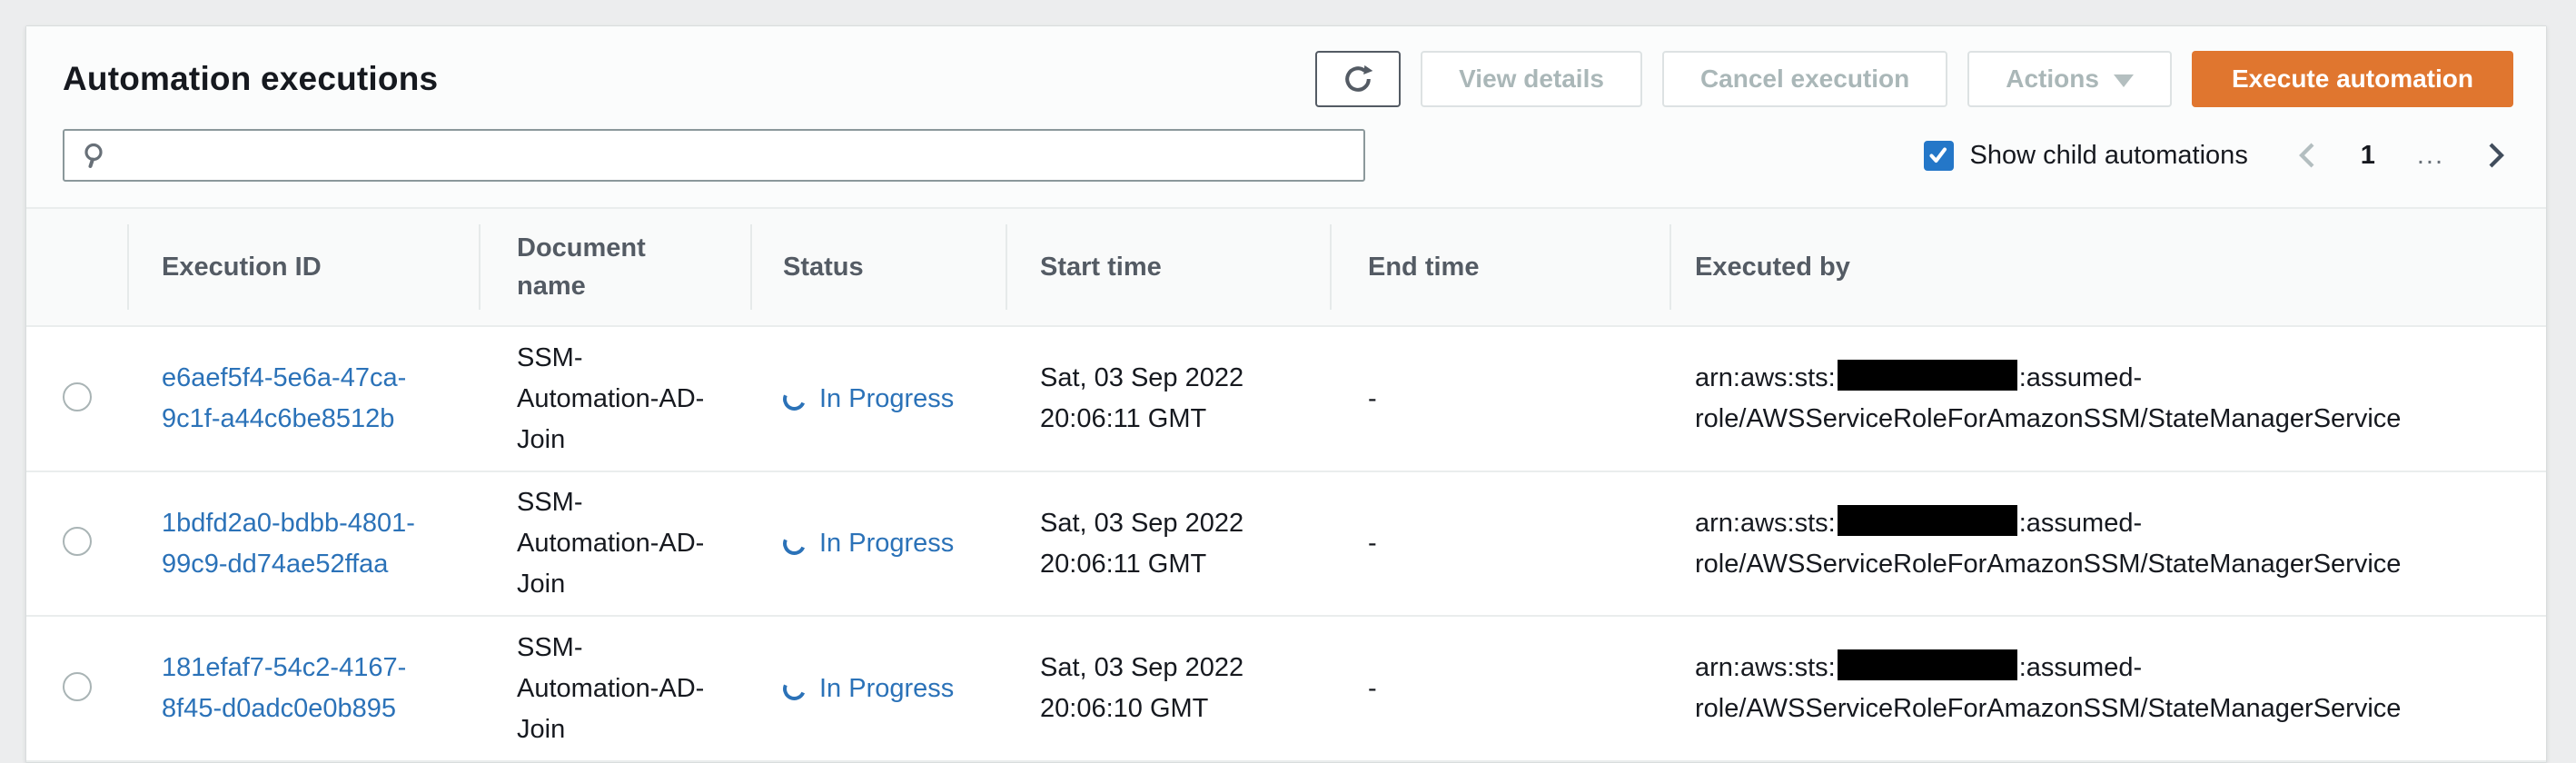  Describe the element at coordinates (251, 78) in the screenshot. I see `page-title: Automation executions` at that location.